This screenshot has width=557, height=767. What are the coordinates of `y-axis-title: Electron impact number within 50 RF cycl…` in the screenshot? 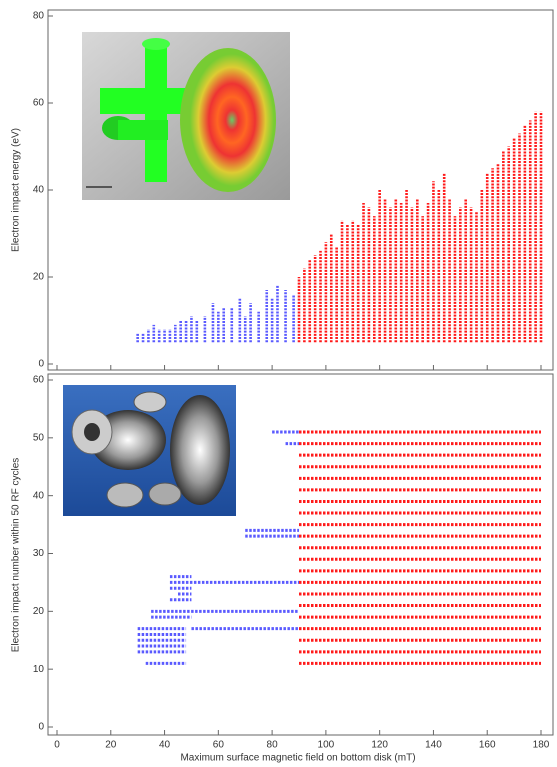 It's located at (16, 555).